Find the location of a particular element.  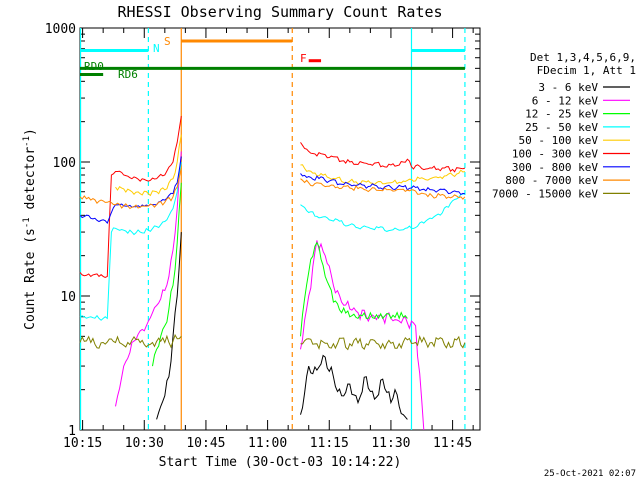

flag-label-n: N is located at coordinates (156, 48).